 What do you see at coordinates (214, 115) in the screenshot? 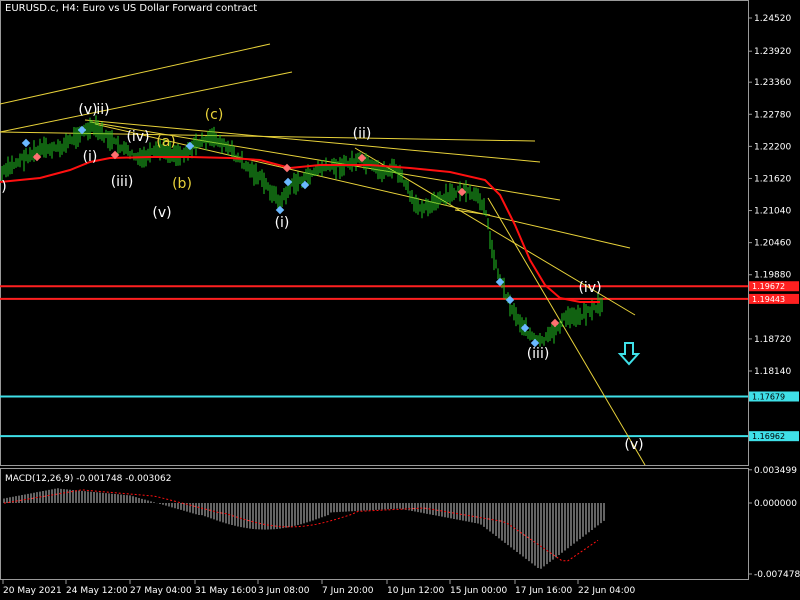
I see `wave-label: (c)` at bounding box center [214, 115].